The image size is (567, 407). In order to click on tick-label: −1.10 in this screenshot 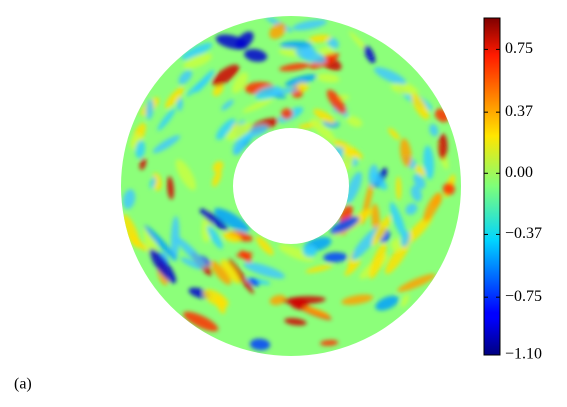, I will do `click(523, 354)`.